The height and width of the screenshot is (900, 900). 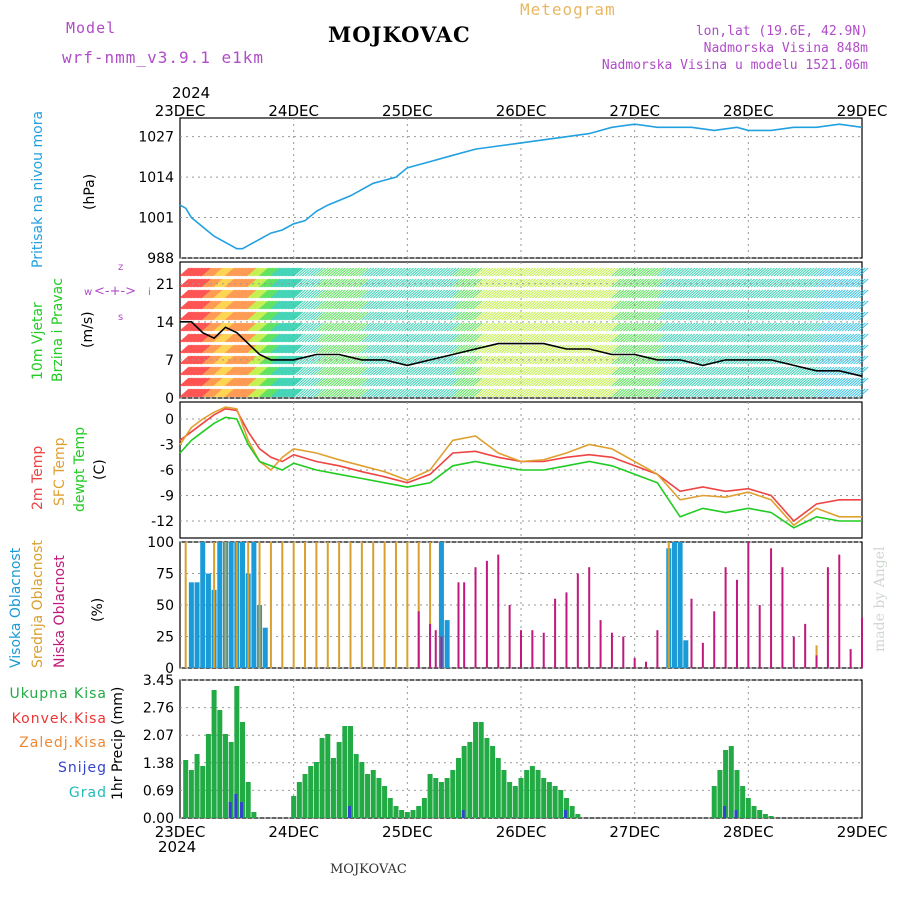 I want to click on temp-ytick-2: -6, so click(x=167, y=471).